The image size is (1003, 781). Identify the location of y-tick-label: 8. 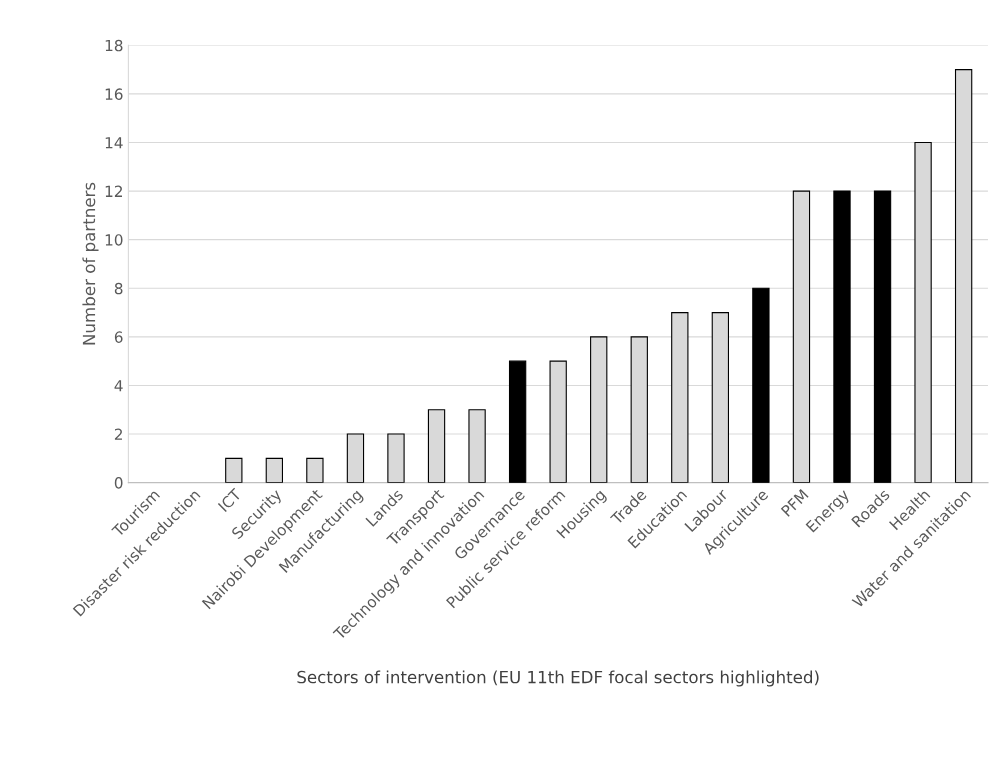
(118, 288).